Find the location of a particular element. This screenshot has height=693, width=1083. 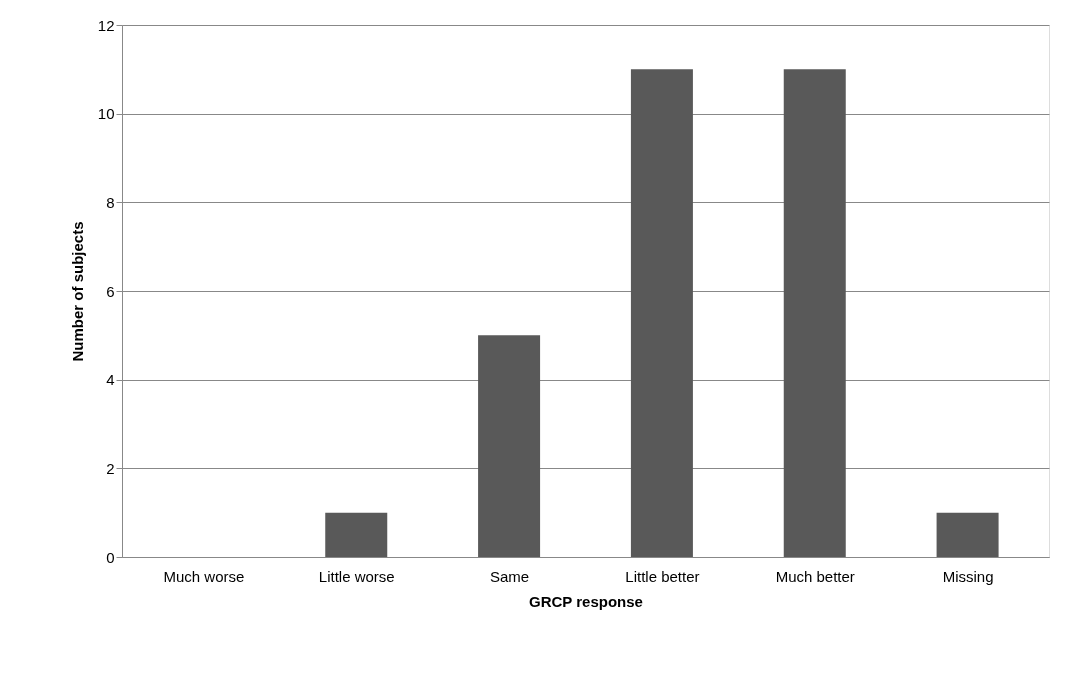

y-tick-label: 0 is located at coordinates (110, 557).